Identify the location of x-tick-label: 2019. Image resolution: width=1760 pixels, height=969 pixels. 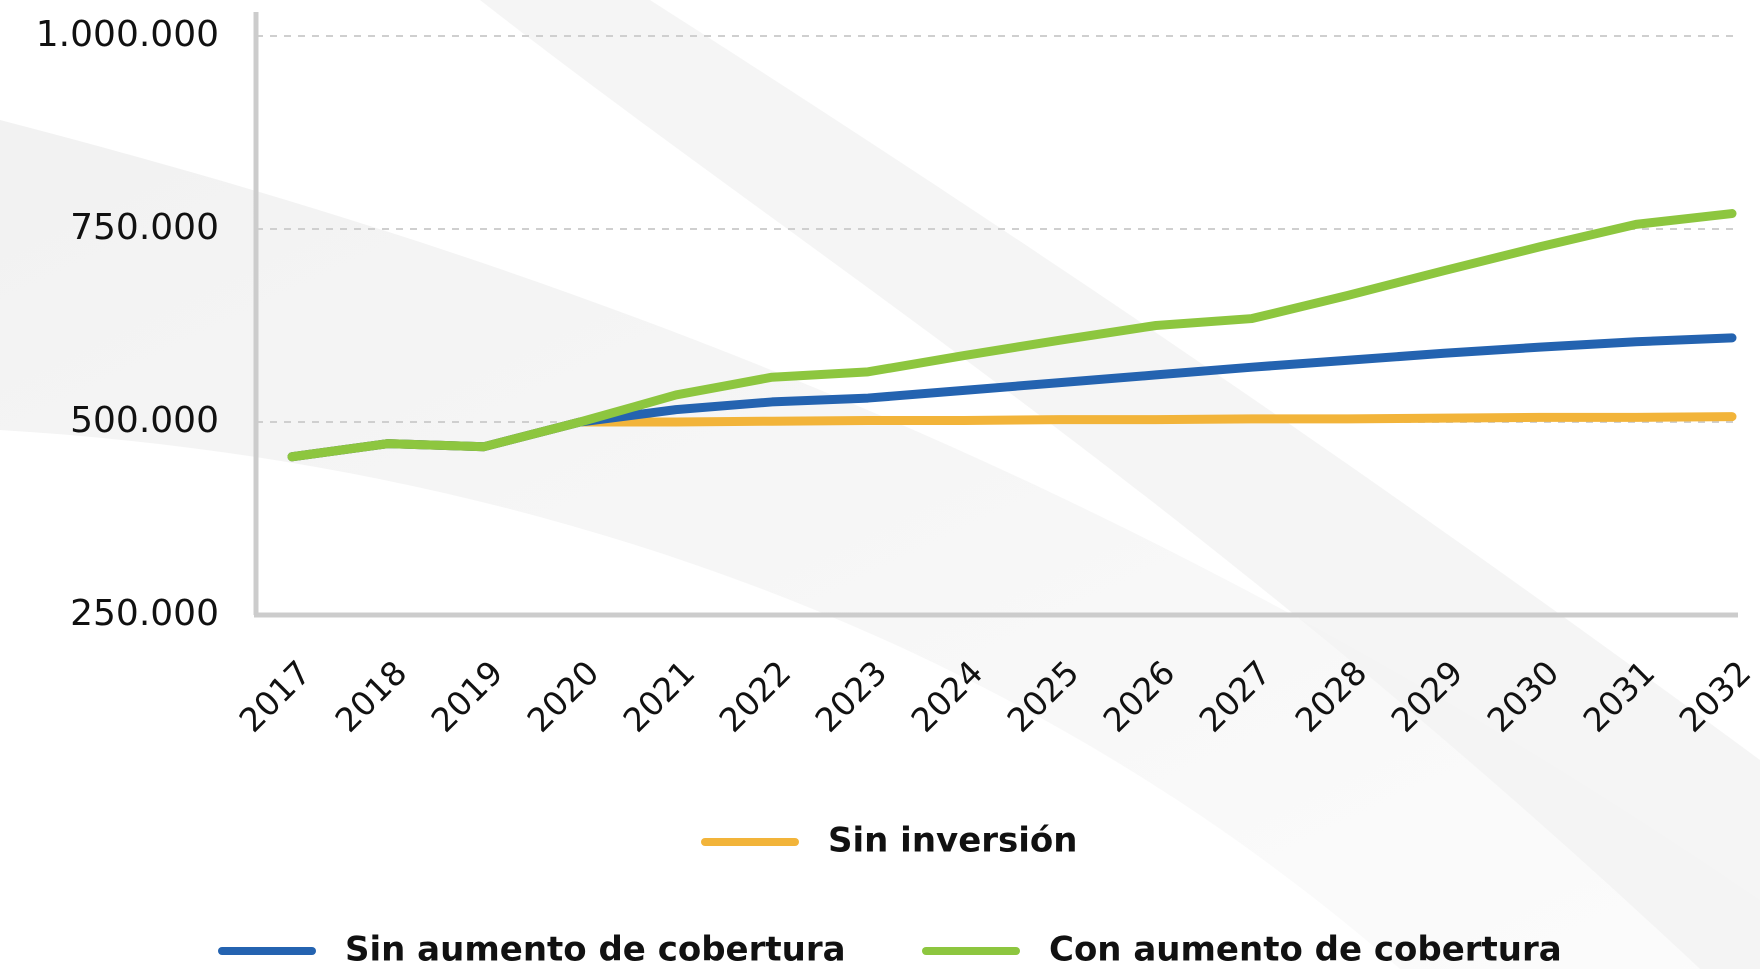
(466, 696).